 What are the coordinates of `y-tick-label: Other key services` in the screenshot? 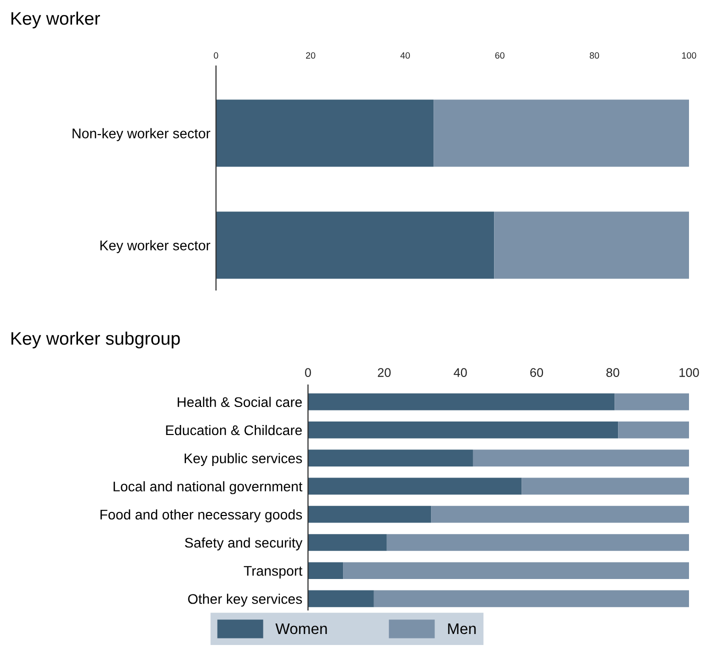 It's located at (245, 600).